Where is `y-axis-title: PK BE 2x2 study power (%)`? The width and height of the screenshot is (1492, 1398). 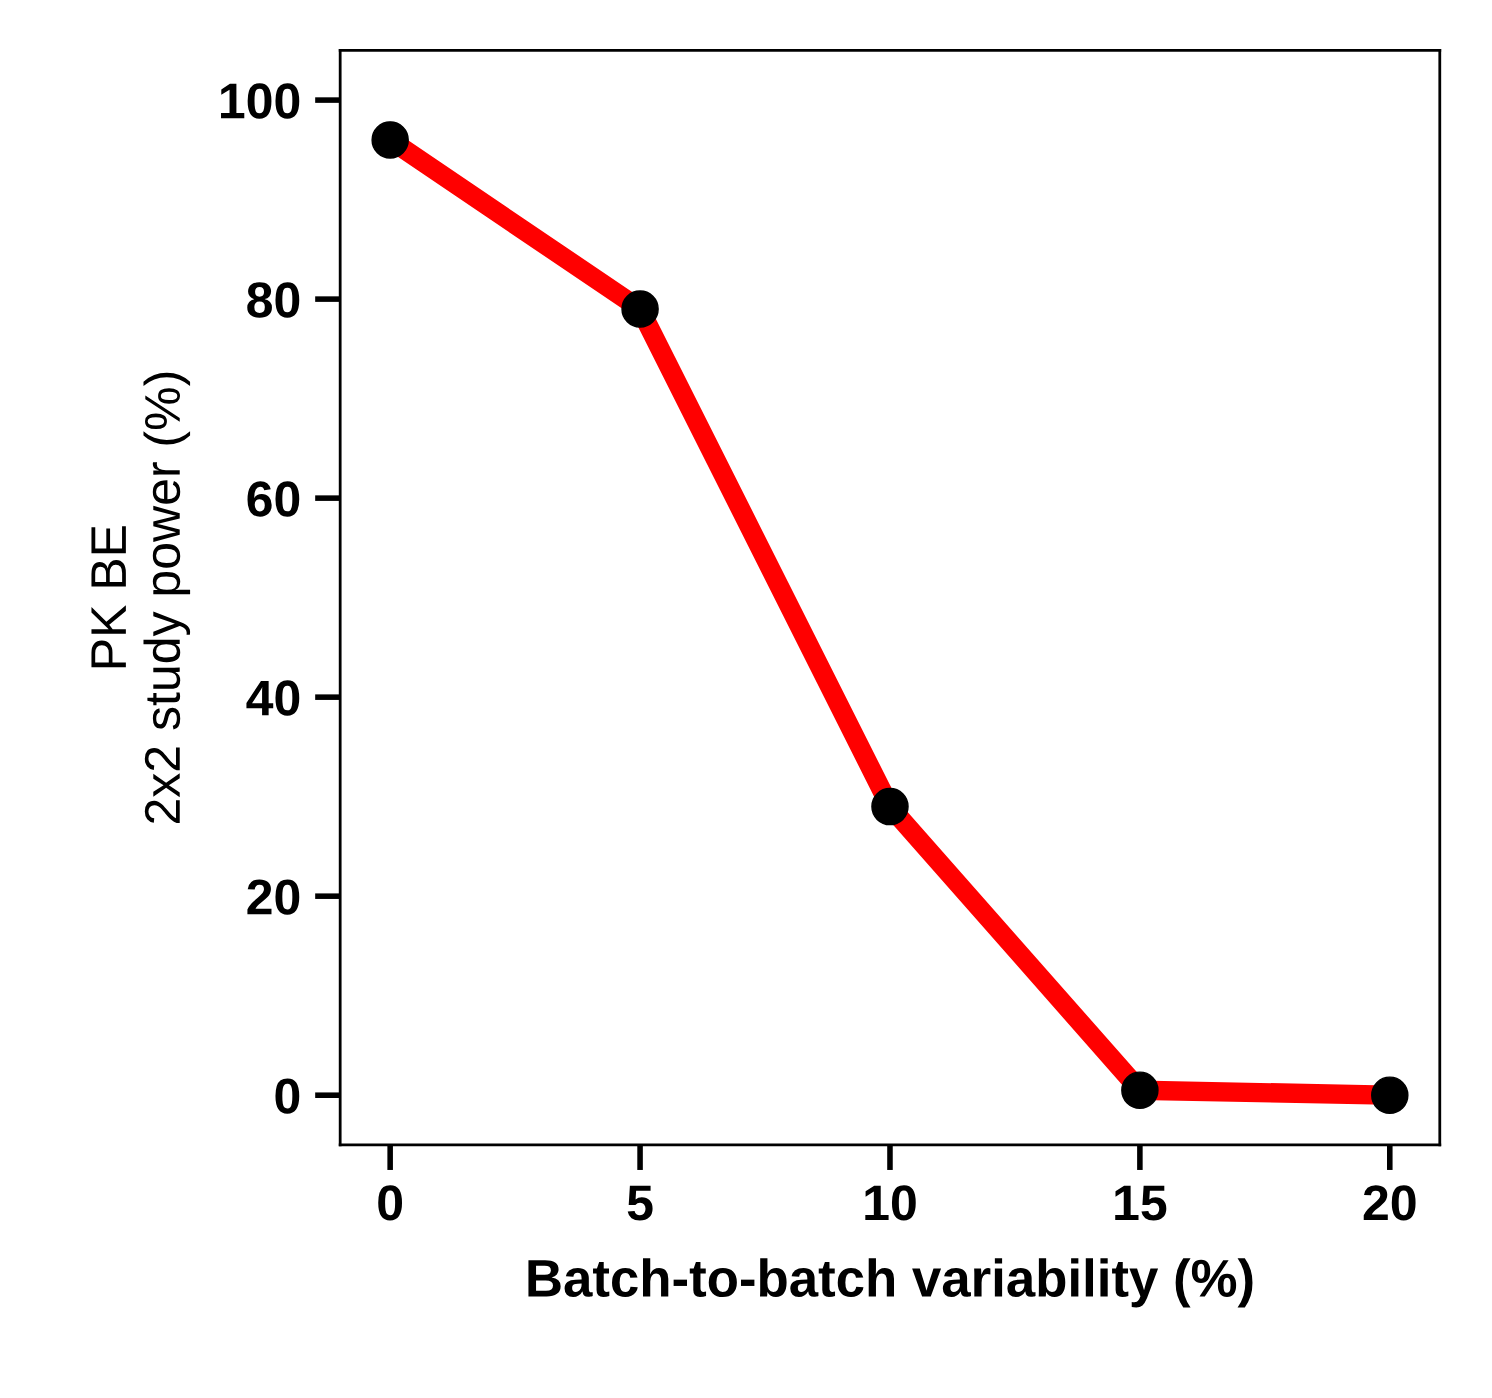
y-axis-title: PK BE 2x2 study power (%) is located at coordinates (141, 597).